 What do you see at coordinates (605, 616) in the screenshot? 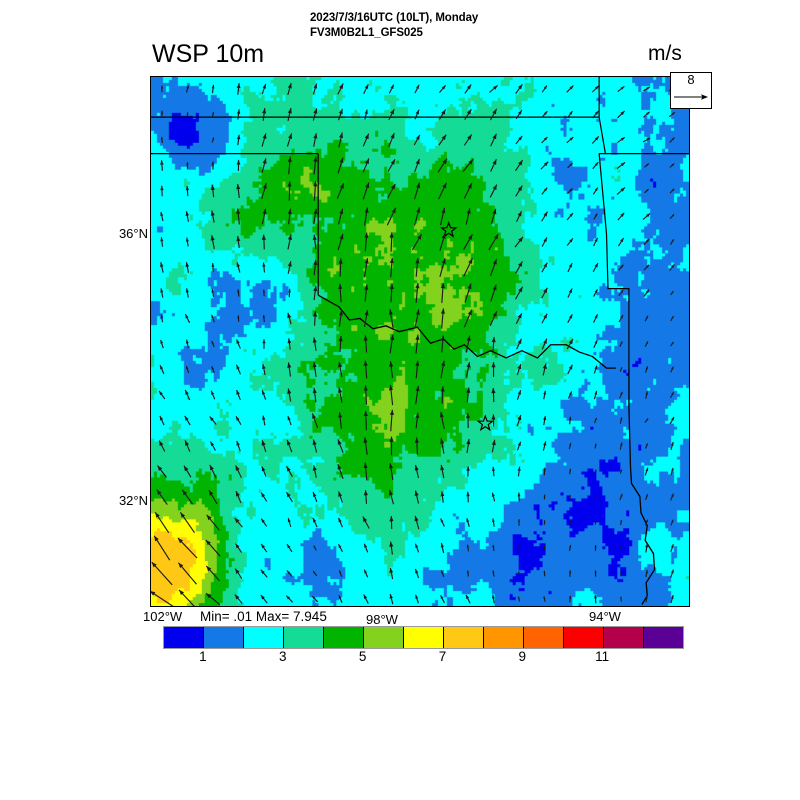
I see `lon-label-94w: 94°W` at bounding box center [605, 616].